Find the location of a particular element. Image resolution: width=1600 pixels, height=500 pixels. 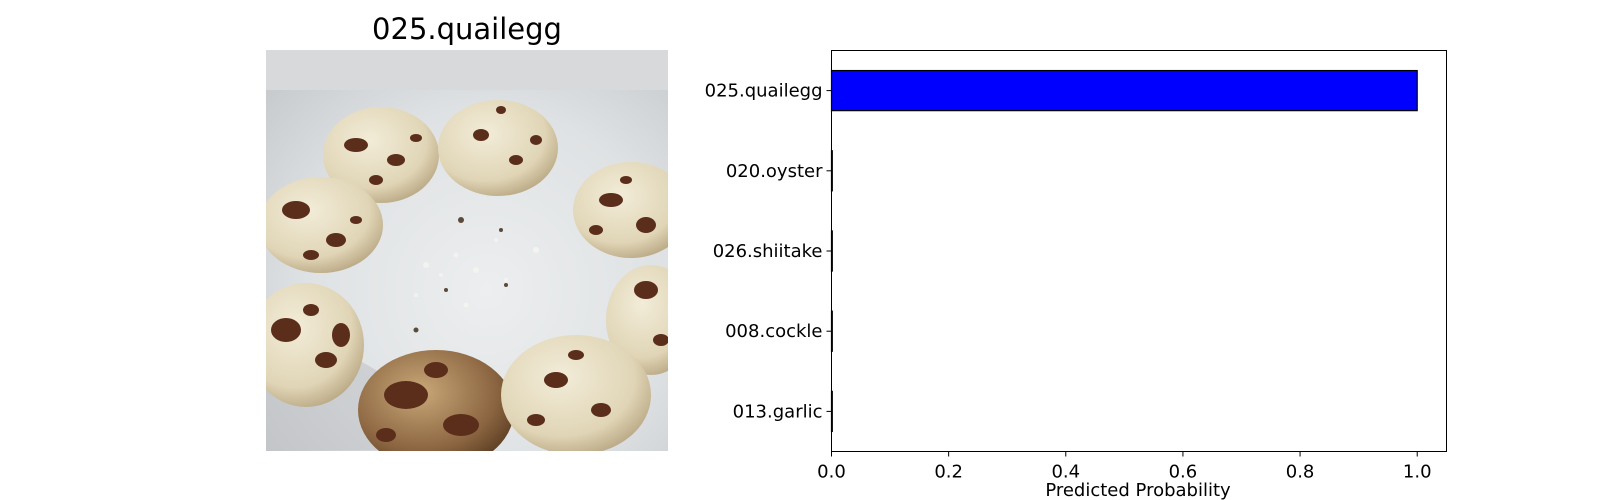

image-title: 025.quailegg is located at coordinates (467, 29).